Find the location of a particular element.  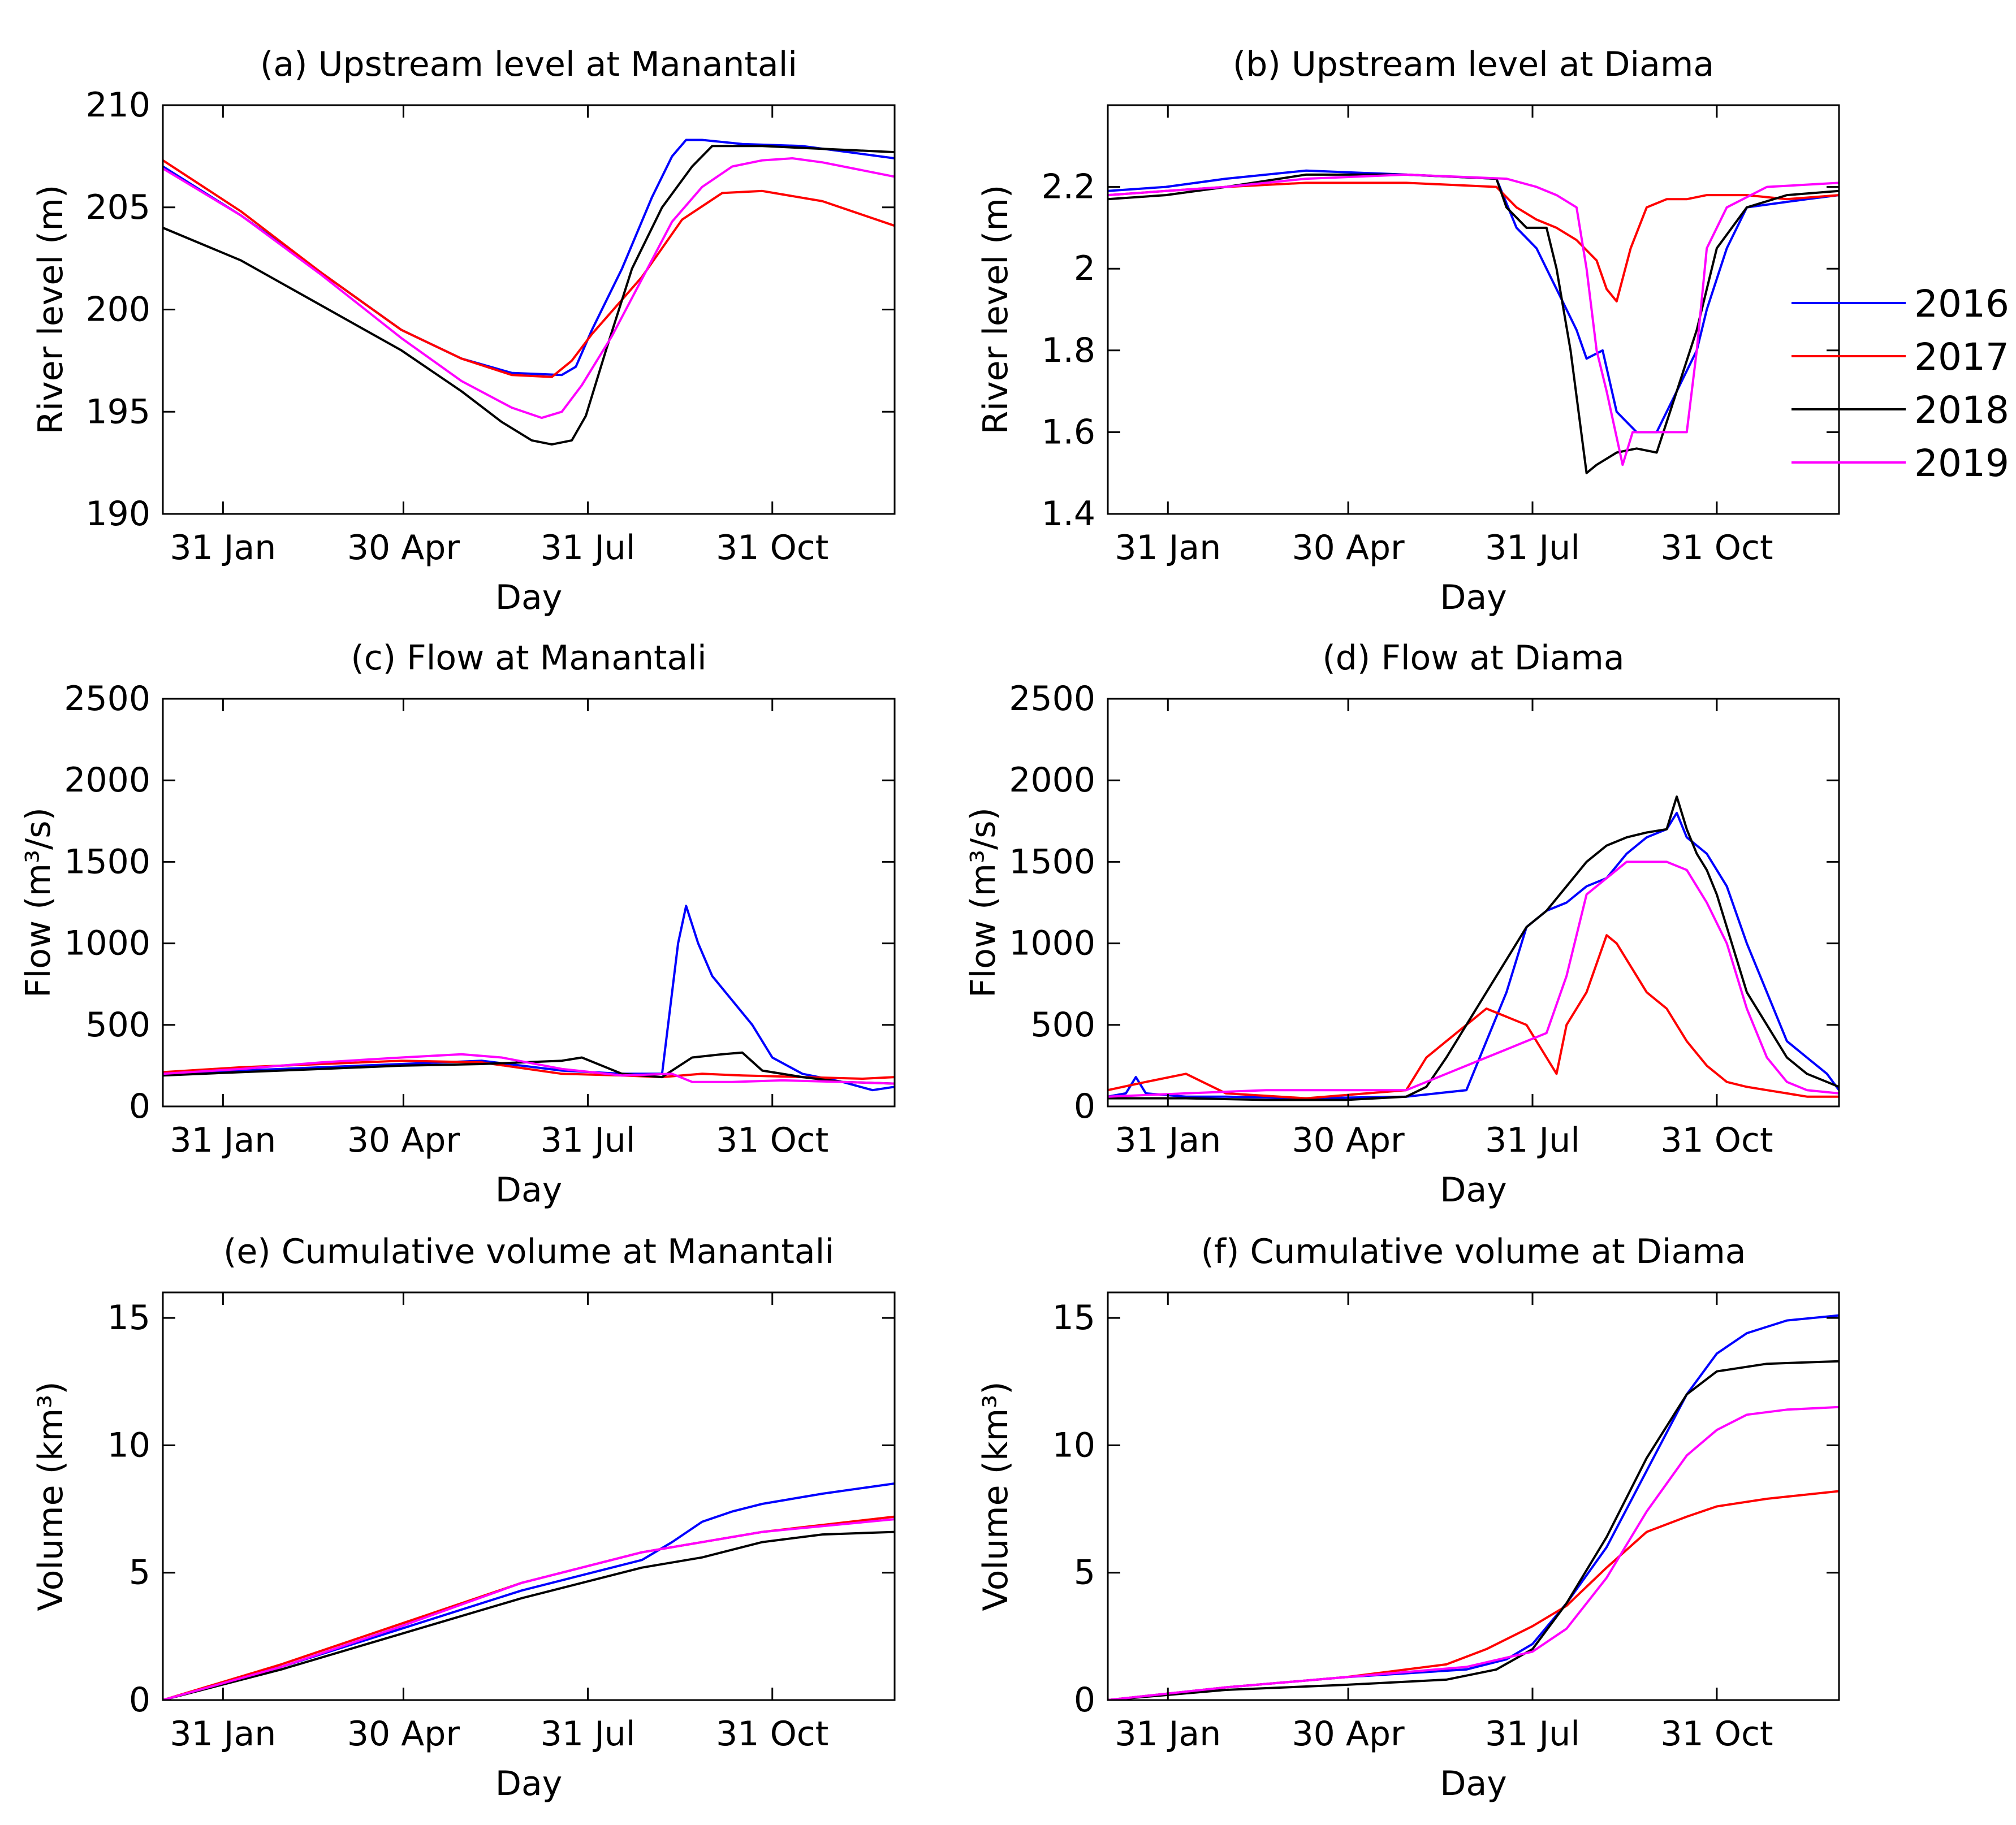

y-tick-label: 205 is located at coordinates (117, 207).